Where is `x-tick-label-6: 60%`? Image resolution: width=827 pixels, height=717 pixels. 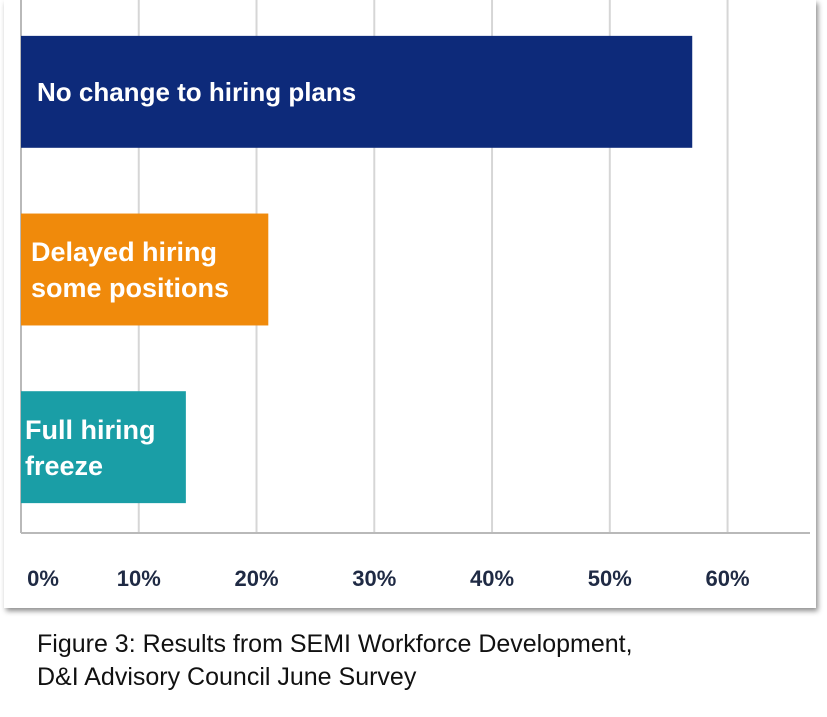 x-tick-label-6: 60% is located at coordinates (728, 578).